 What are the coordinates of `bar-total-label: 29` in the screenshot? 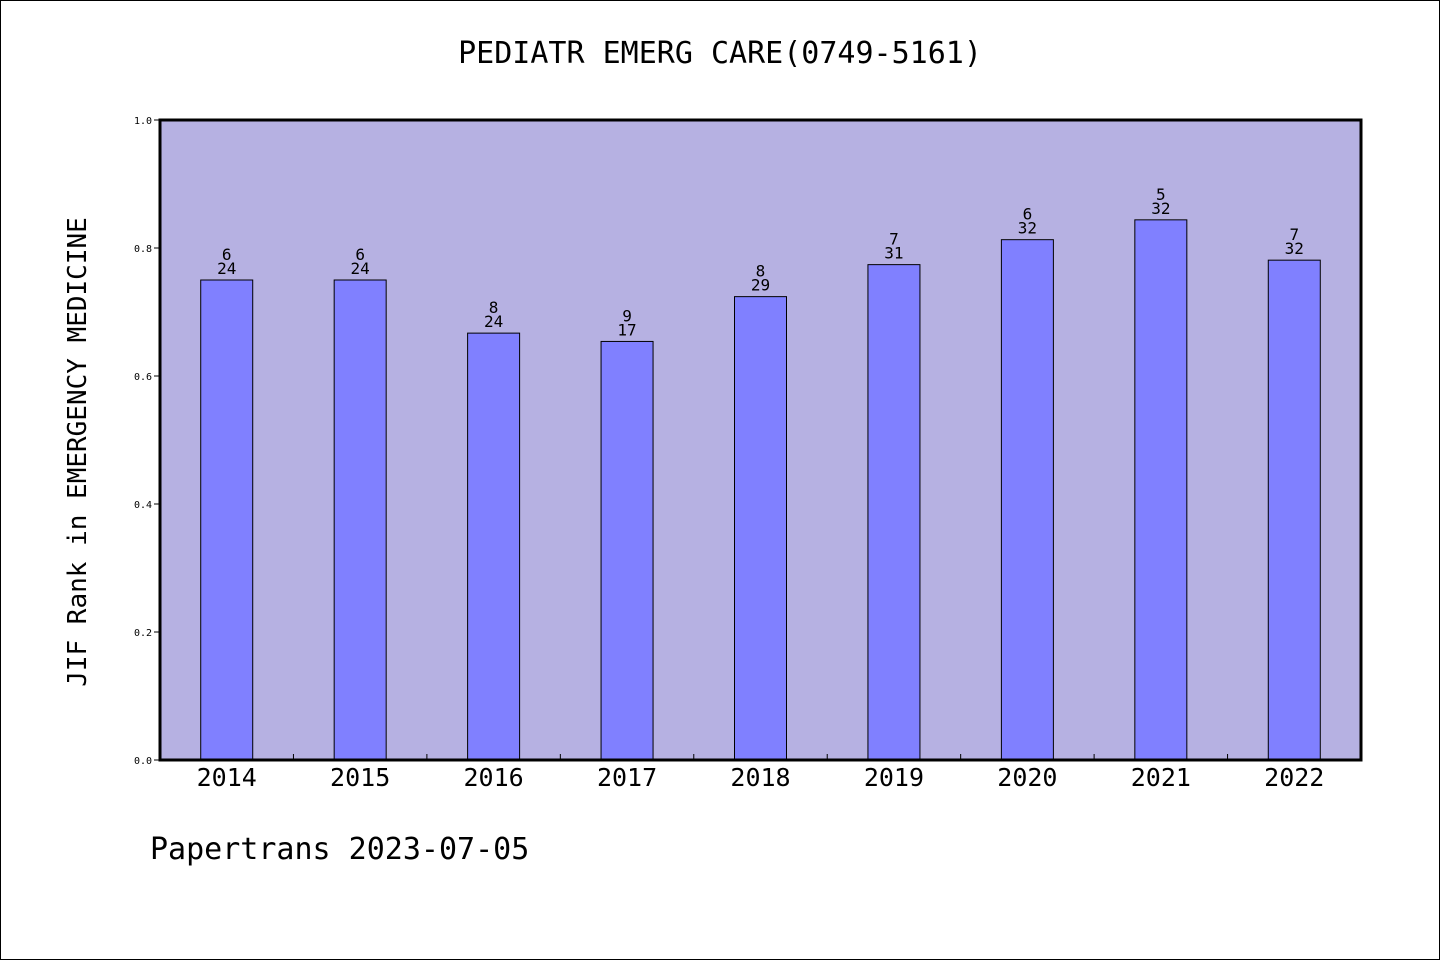 It's located at (760, 285).